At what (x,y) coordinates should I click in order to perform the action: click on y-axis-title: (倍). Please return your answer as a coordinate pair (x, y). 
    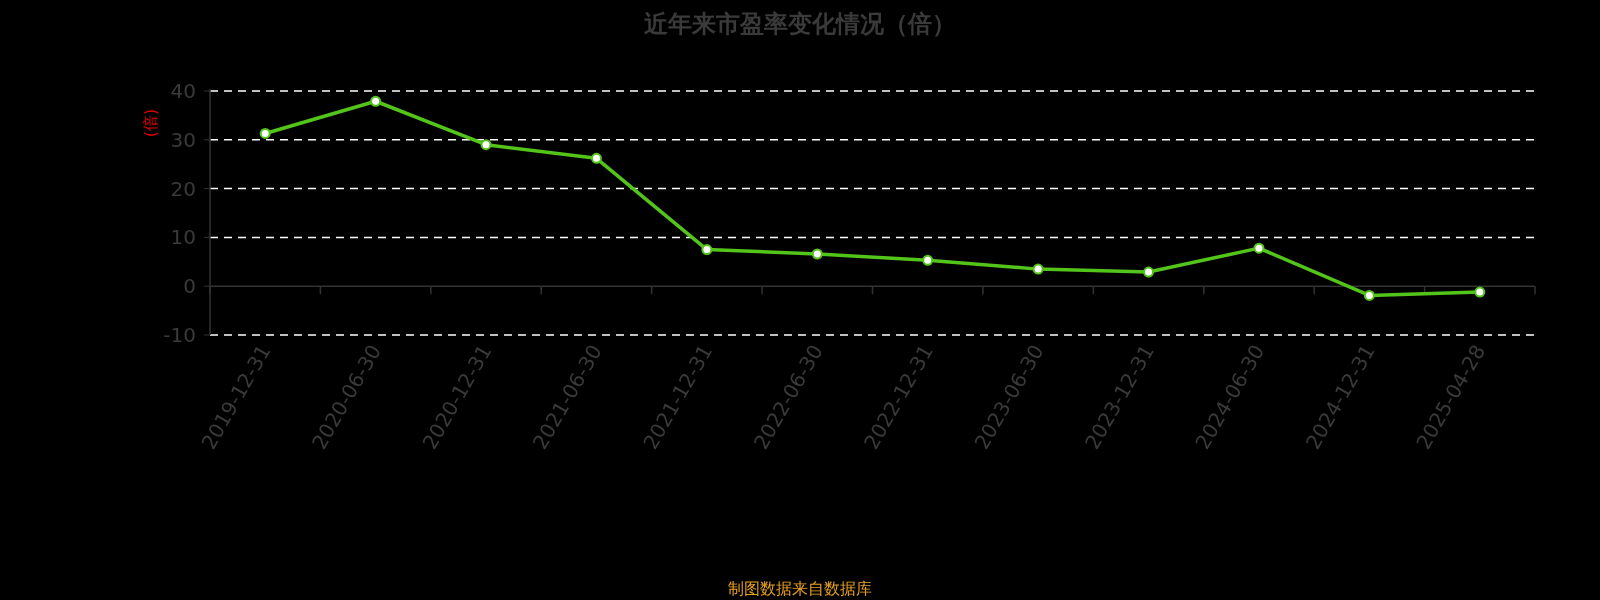
    Looking at the image, I should click on (150, 123).